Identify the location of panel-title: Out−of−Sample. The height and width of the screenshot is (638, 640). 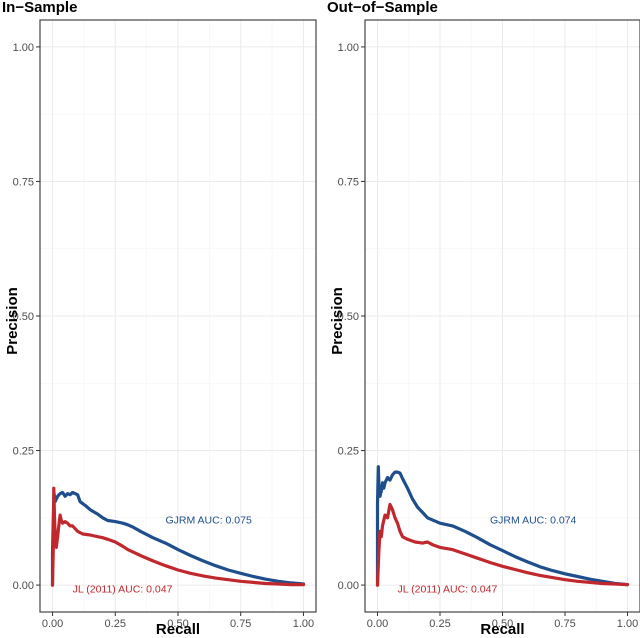
(382, 8).